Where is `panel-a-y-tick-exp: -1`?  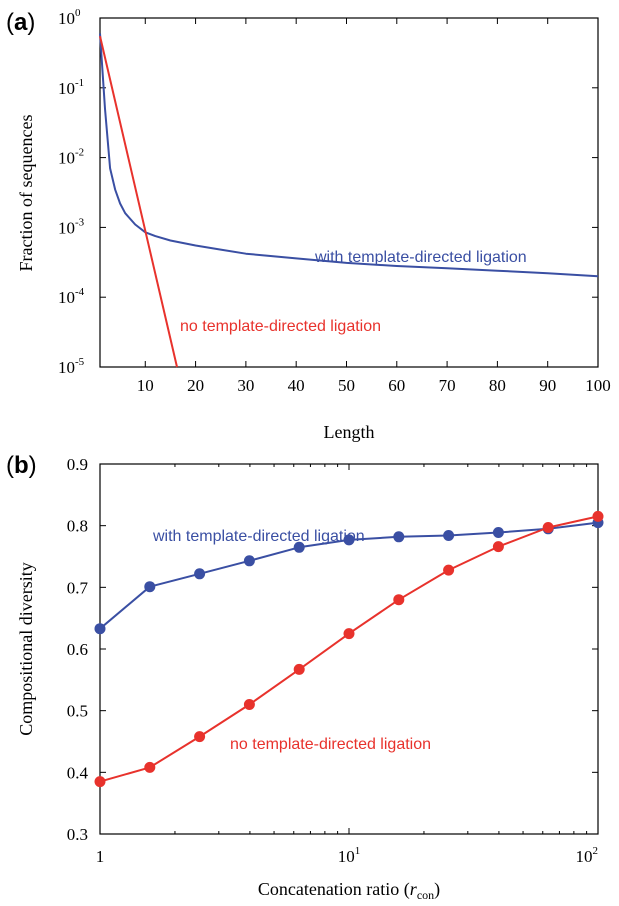 panel-a-y-tick-exp: -1 is located at coordinates (79, 83).